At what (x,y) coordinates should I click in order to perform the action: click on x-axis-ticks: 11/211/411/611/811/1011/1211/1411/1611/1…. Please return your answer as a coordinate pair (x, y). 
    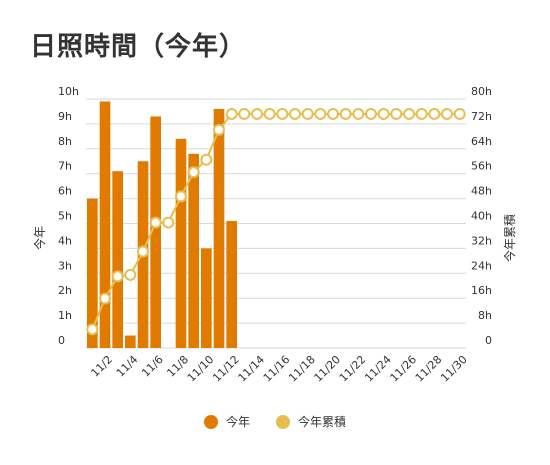
    Looking at the image, I should click on (278, 369).